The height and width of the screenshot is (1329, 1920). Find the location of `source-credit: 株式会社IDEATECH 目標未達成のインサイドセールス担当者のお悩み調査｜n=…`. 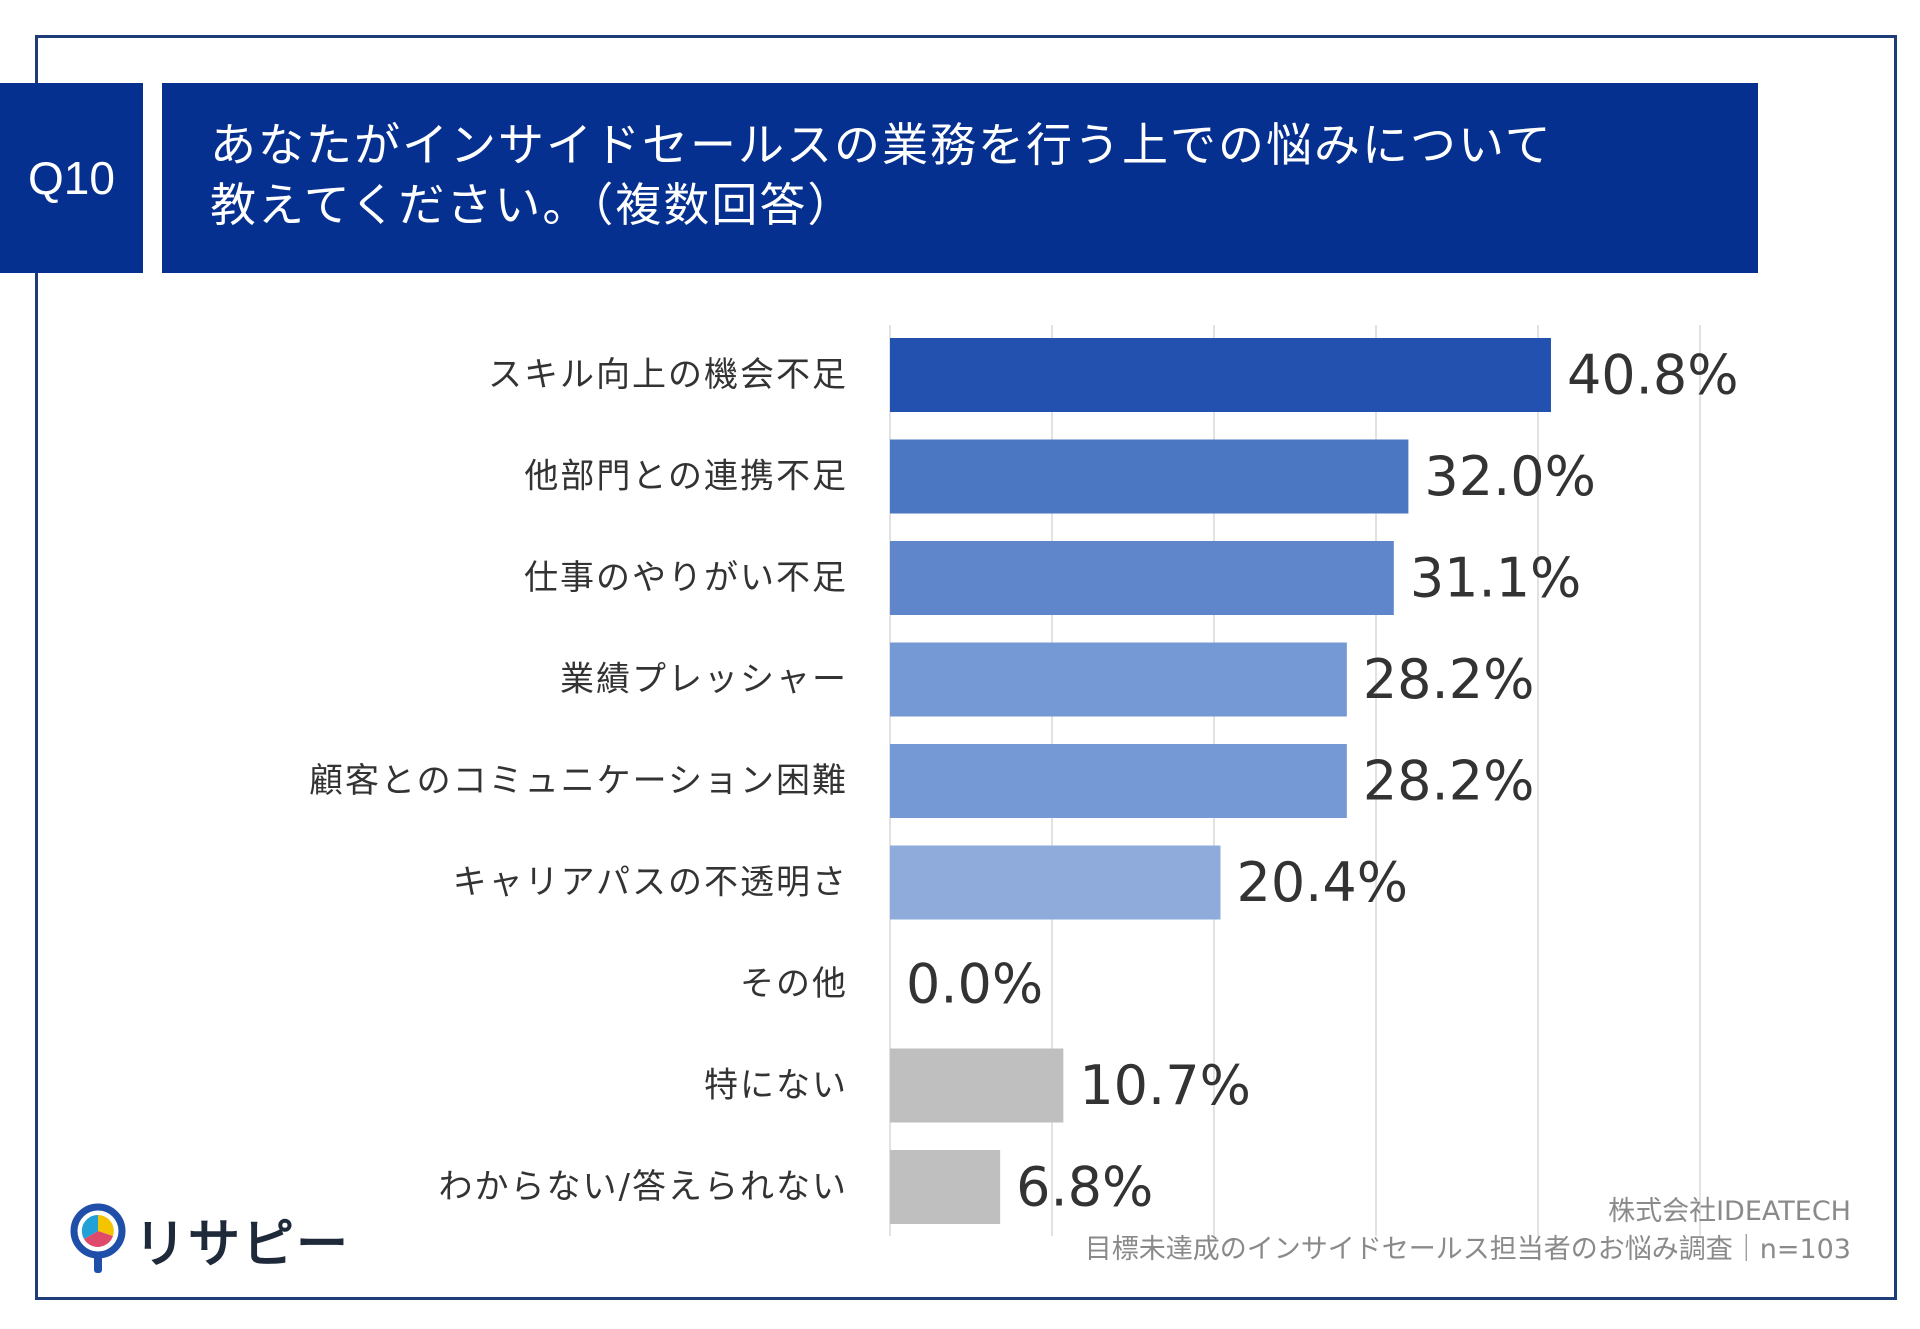

source-credit: 株式会社IDEATECH 目標未達成のインサイドセールス担当者のお悩み調査｜n=… is located at coordinates (1468, 1231).